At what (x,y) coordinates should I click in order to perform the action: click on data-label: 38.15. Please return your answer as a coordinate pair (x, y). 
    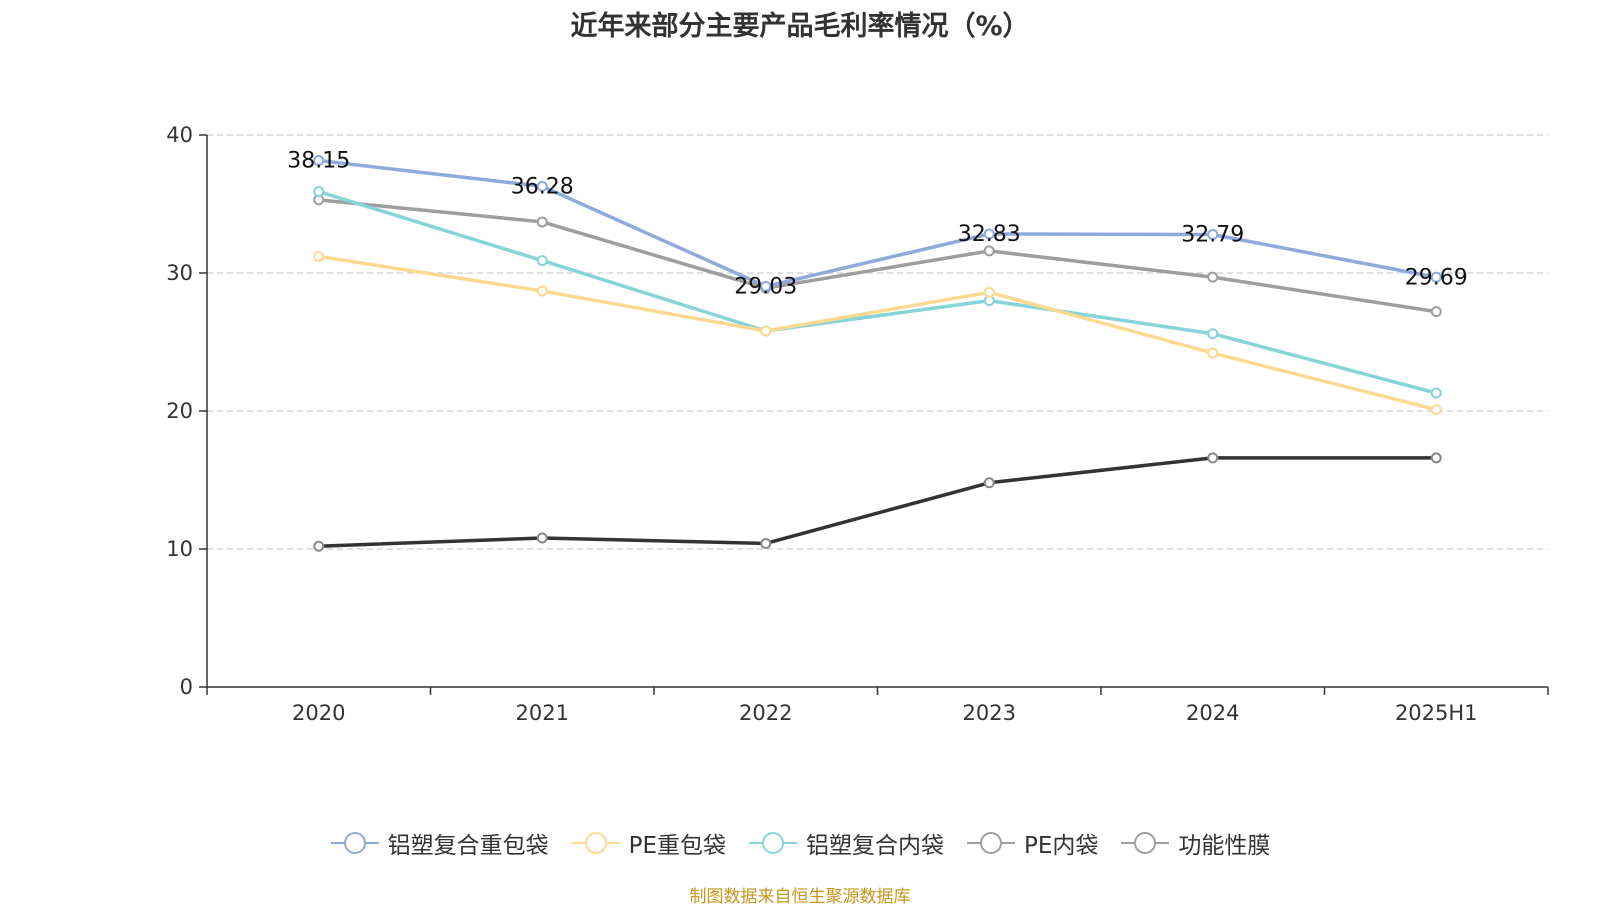
    Looking at the image, I should click on (318, 161).